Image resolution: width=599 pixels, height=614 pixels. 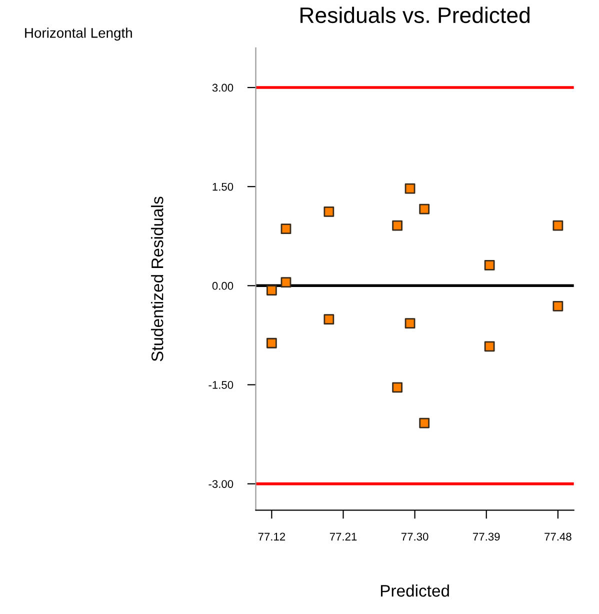 What do you see at coordinates (272, 536) in the screenshot?
I see `x-tick-label: 77.12` at bounding box center [272, 536].